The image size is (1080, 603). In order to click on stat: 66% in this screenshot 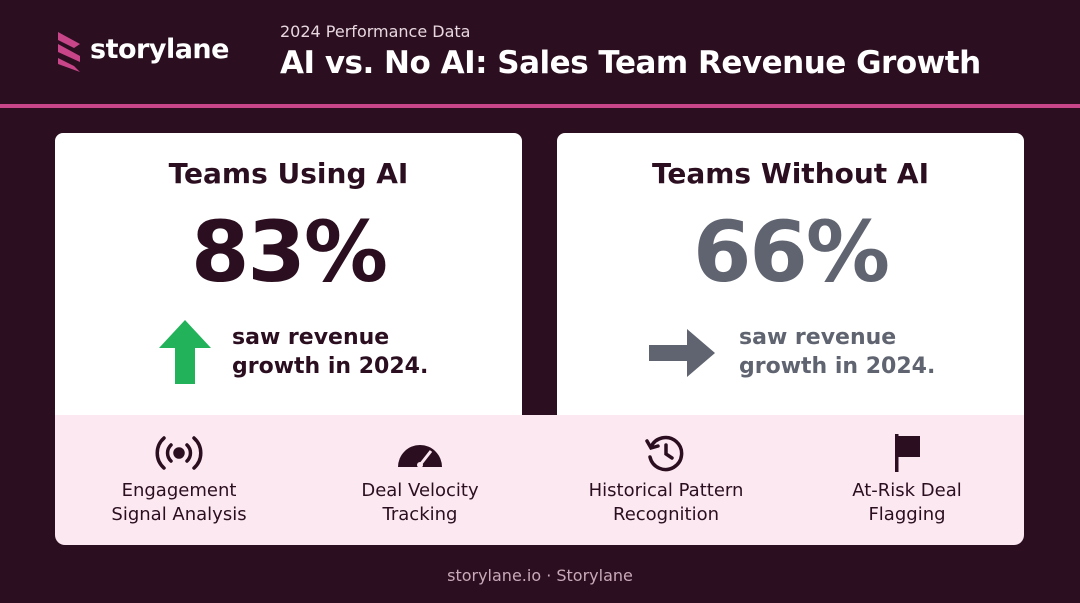, I will do `click(791, 252)`.